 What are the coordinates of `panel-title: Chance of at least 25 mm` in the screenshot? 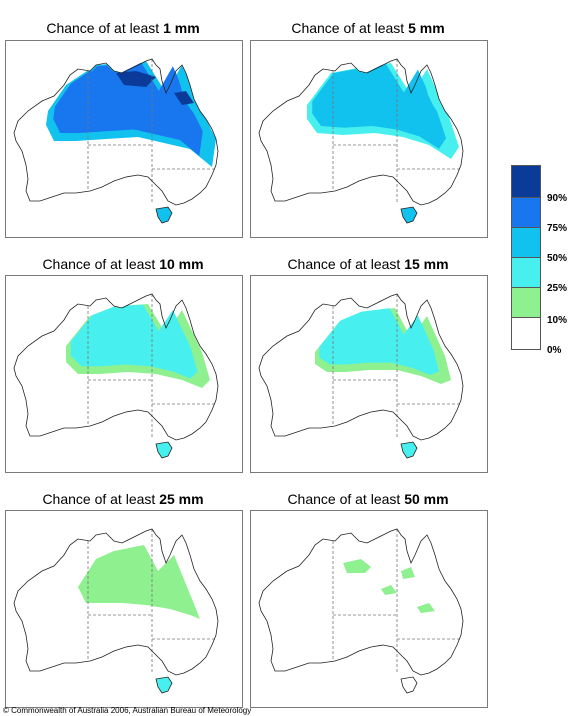 It's located at (123, 499).